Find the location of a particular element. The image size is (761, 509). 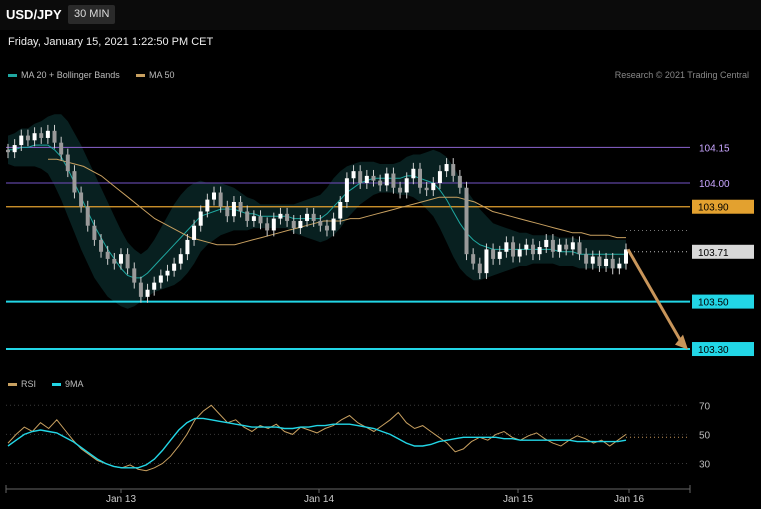

x-tick-label: Jan 15 is located at coordinates (518, 499).